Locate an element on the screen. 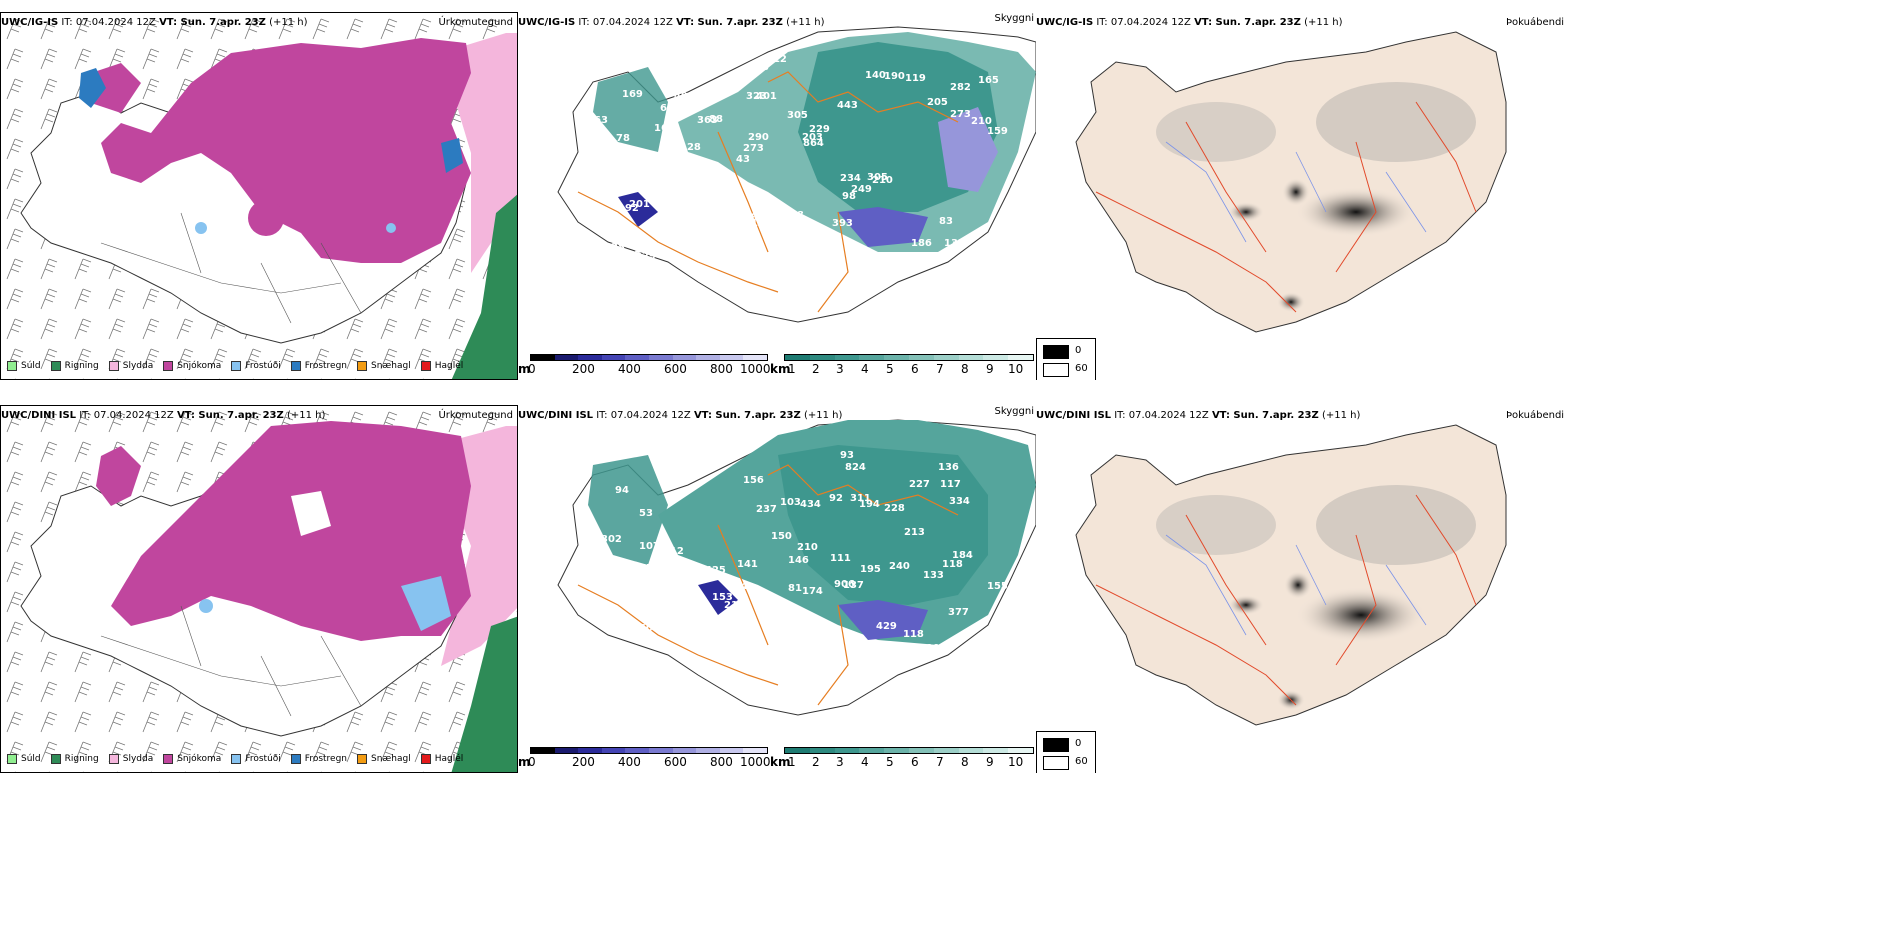 Image resolution: width=1900 pixels, height=950 pixels. legend-item: Snjókoma is located at coordinates (192, 366).